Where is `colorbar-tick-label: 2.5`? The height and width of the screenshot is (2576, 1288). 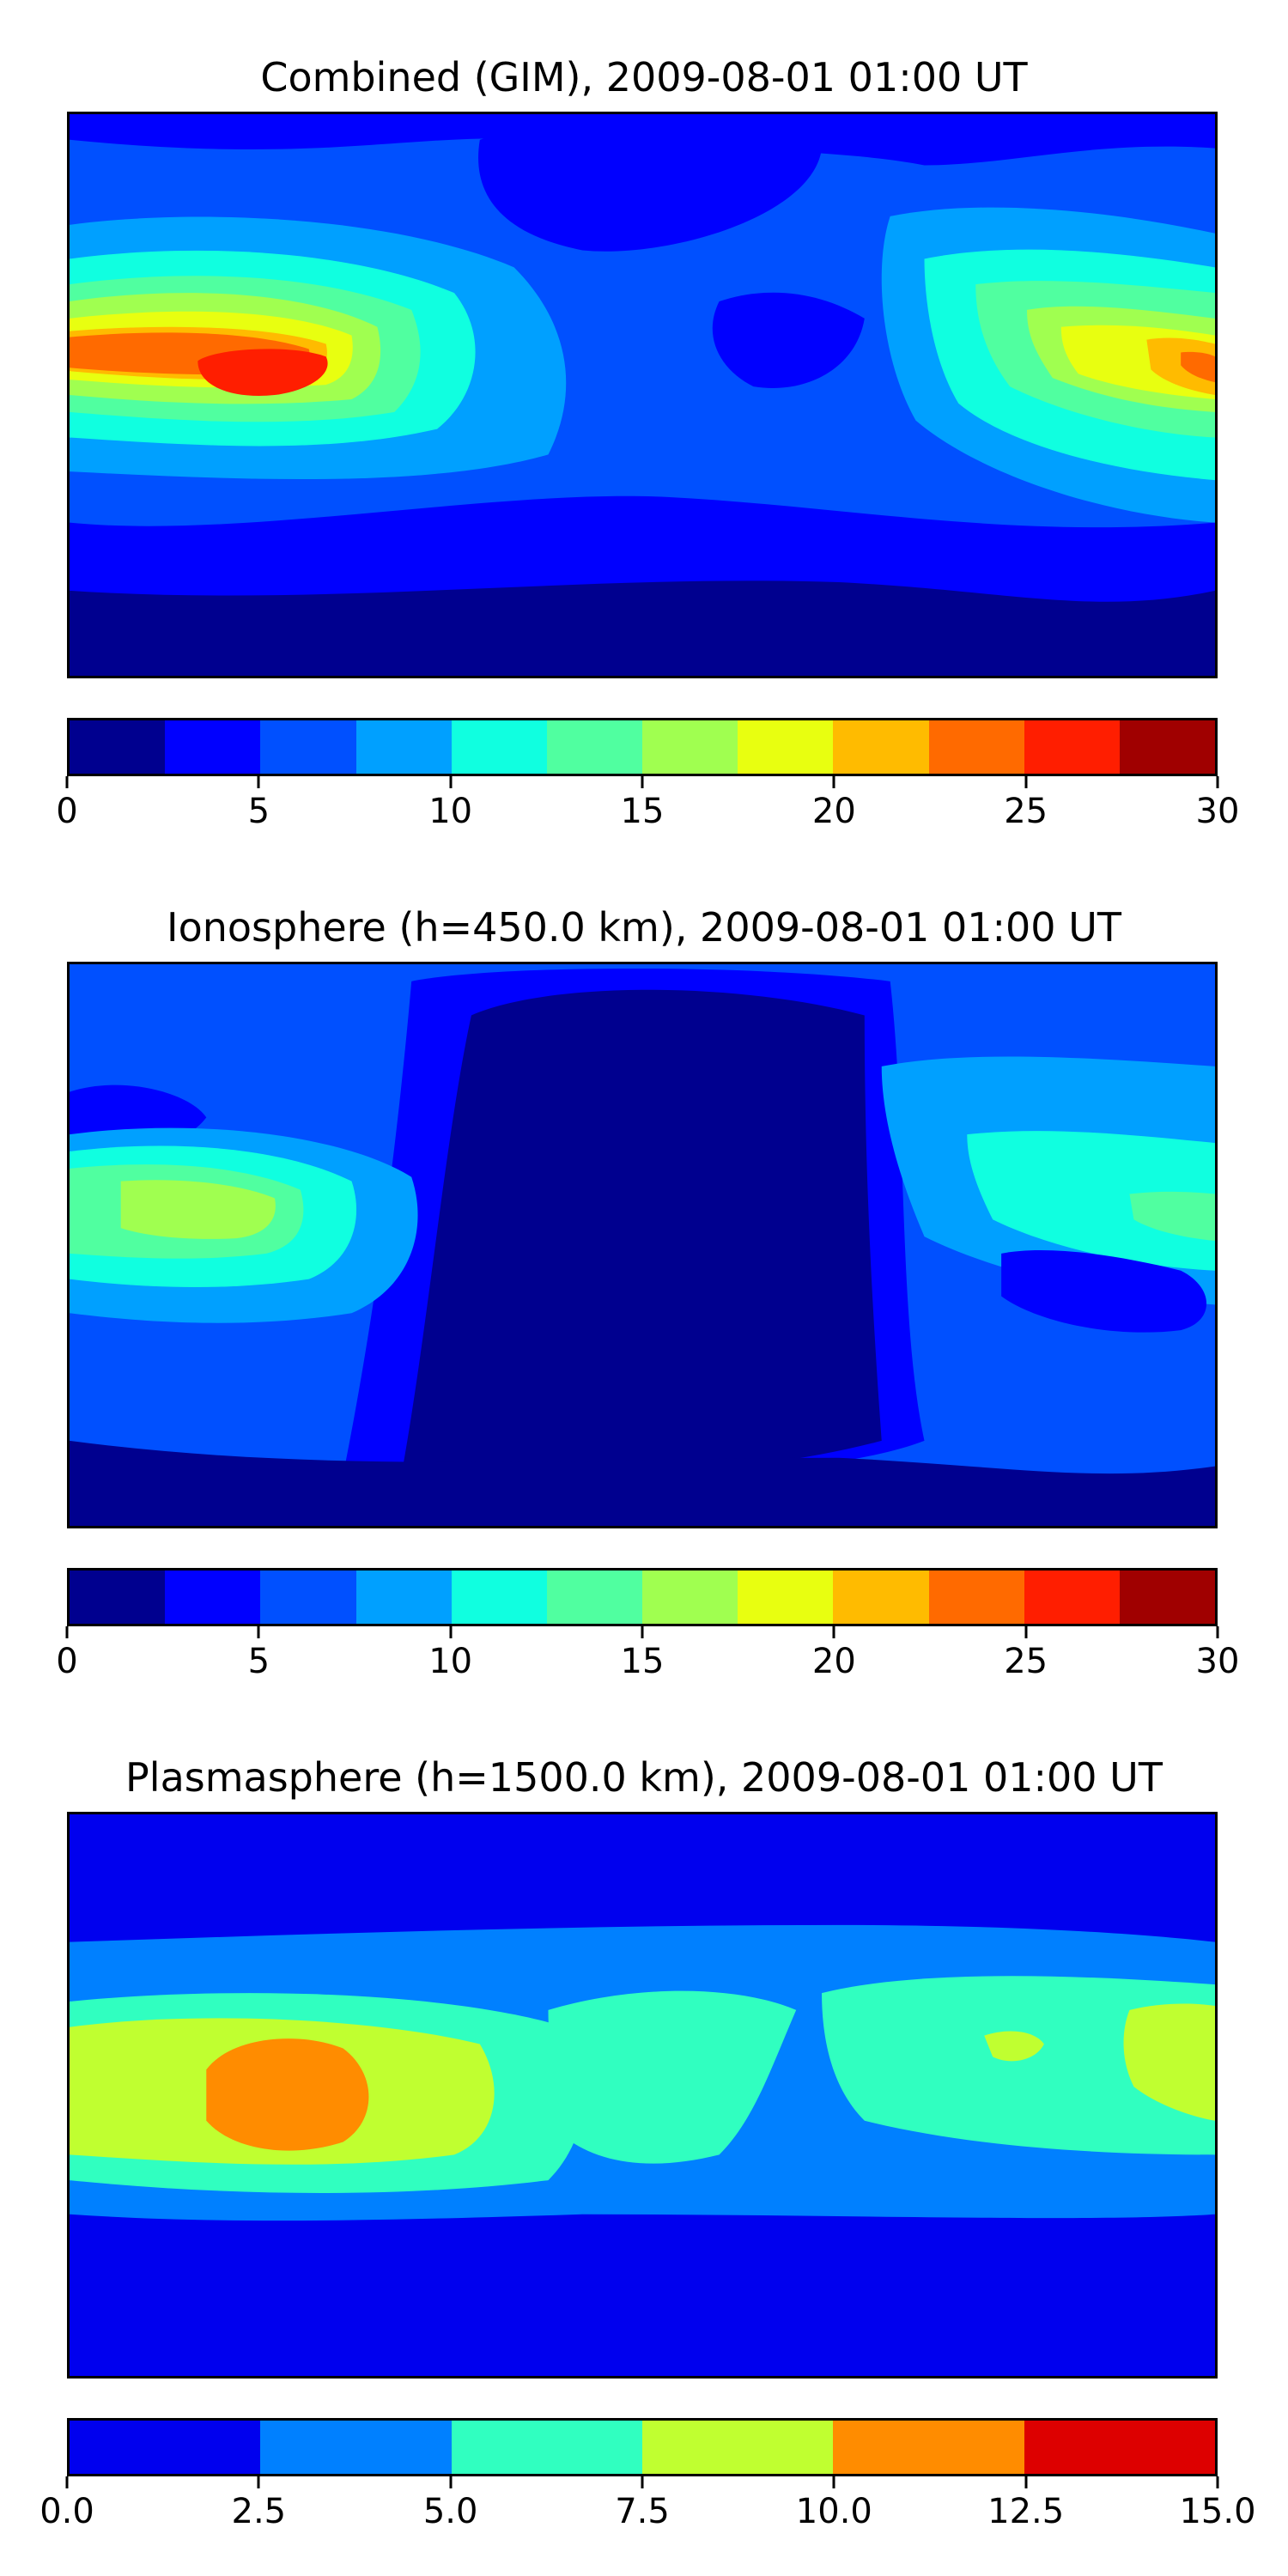
colorbar-tick-label: 2.5 is located at coordinates (259, 2511).